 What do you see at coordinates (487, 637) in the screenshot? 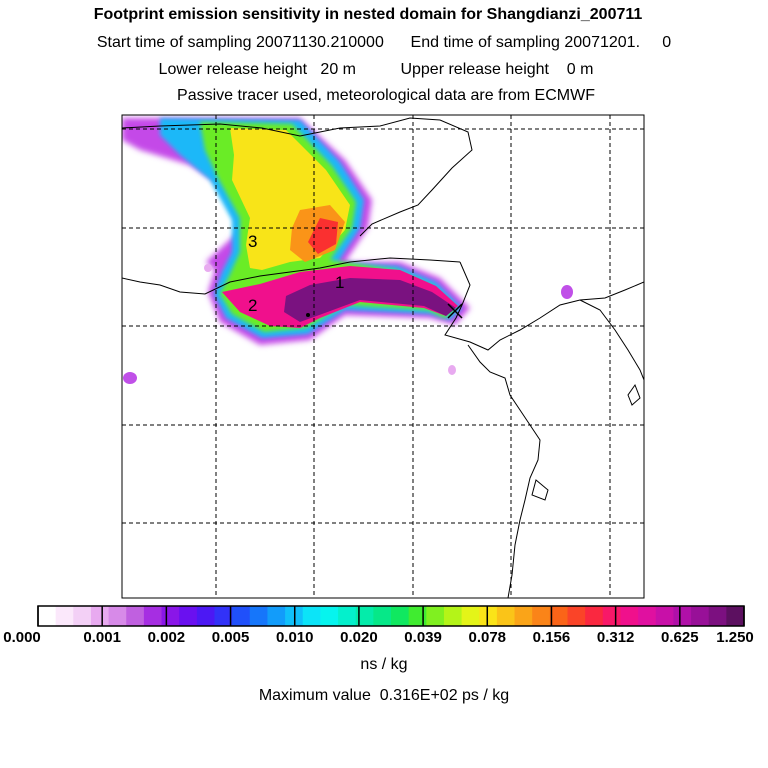
I see `color-bar-tick-label: 0.078` at bounding box center [487, 637].